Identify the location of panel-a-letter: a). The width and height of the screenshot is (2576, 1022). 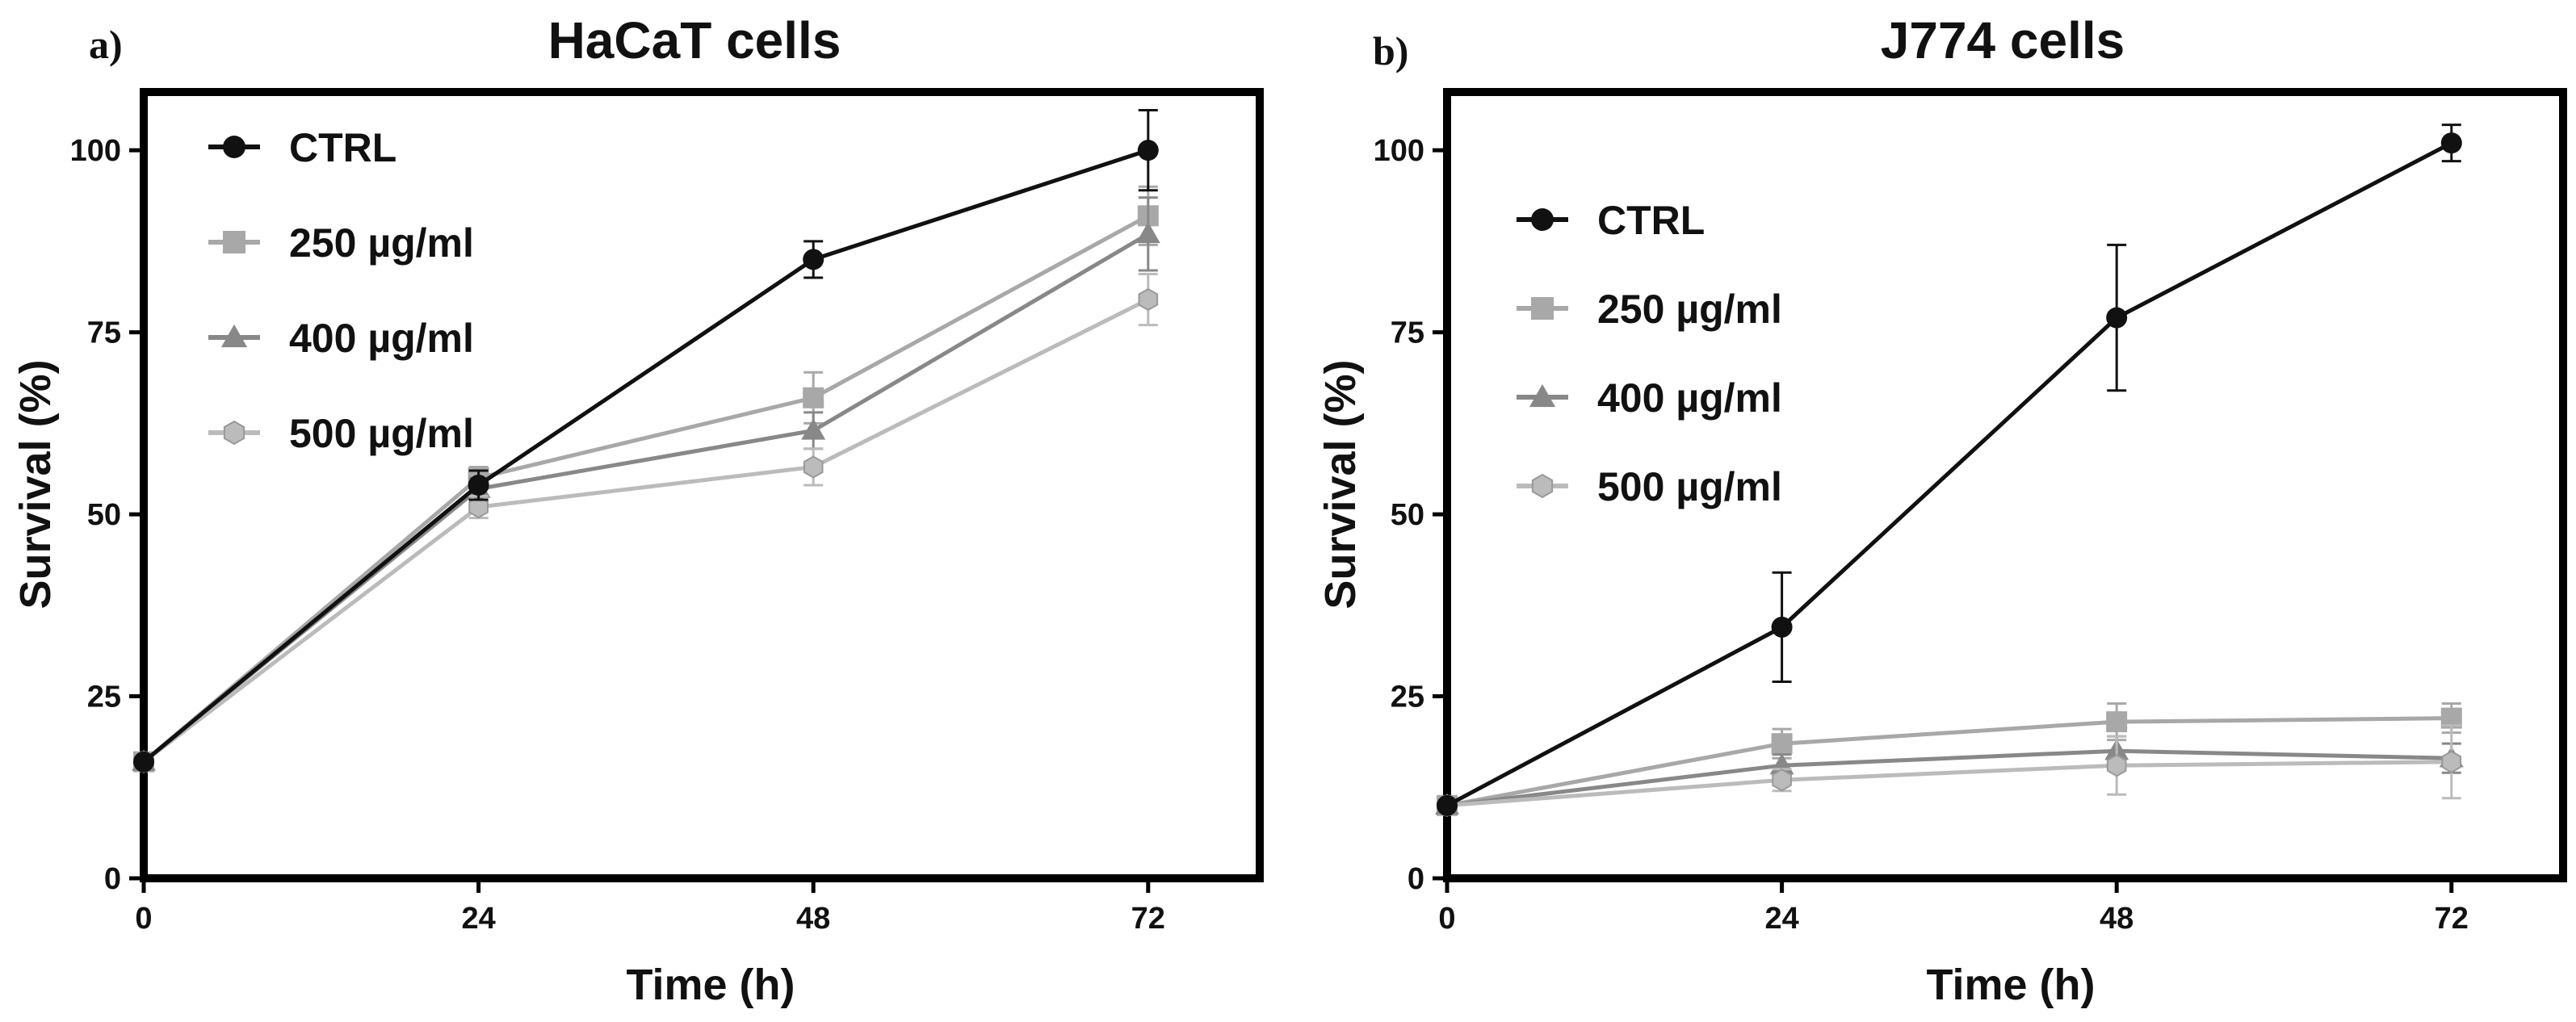
(106, 45).